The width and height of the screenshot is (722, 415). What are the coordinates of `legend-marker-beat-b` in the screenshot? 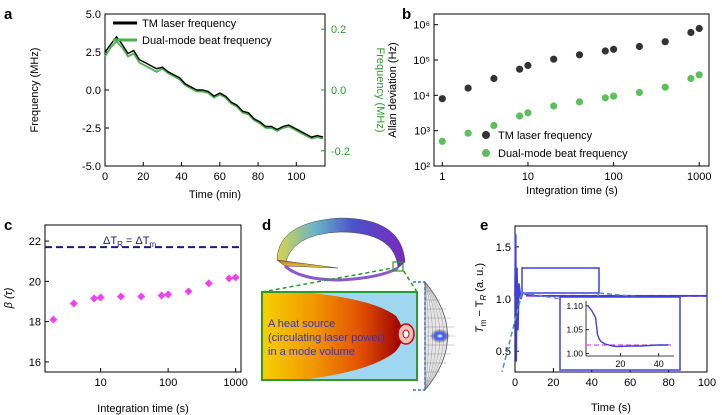 It's located at (486, 153).